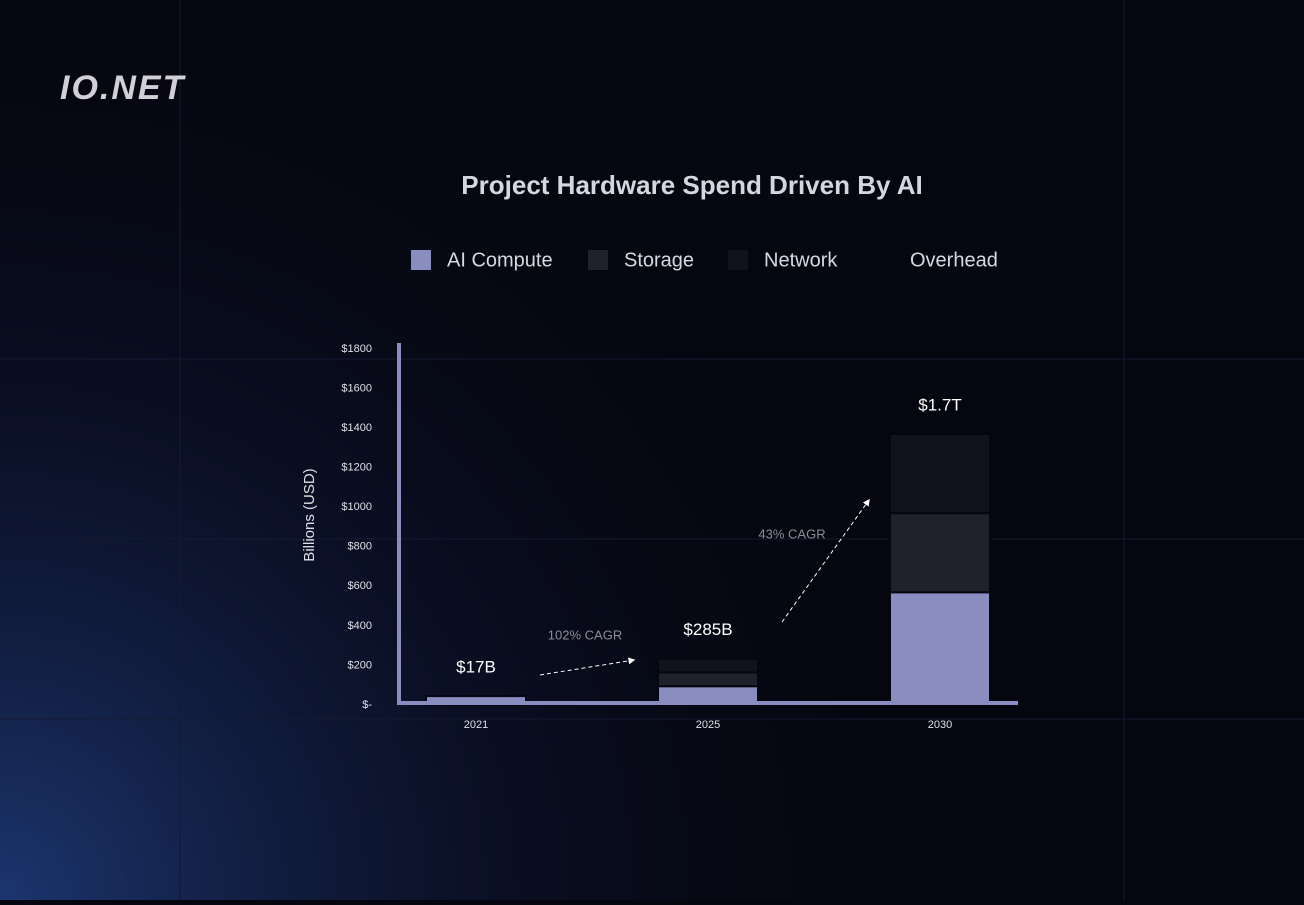 This screenshot has width=1304, height=905. Describe the element at coordinates (940, 725) in the screenshot. I see `x-tick-label: 2030` at that location.